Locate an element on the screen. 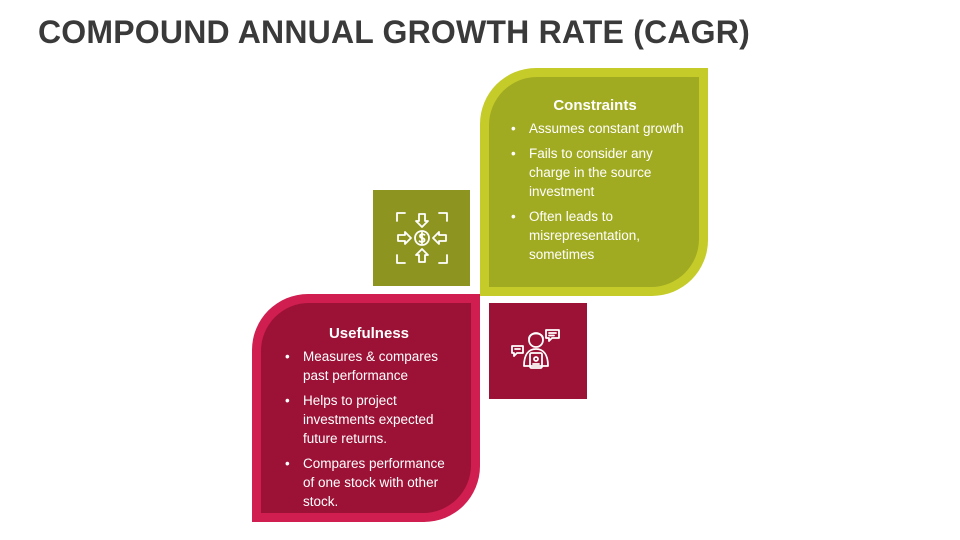 This screenshot has height=540, width=960. page-title: COMPOUND ANNUAL GROWTH RATE (CAGR) is located at coordinates (394, 32).